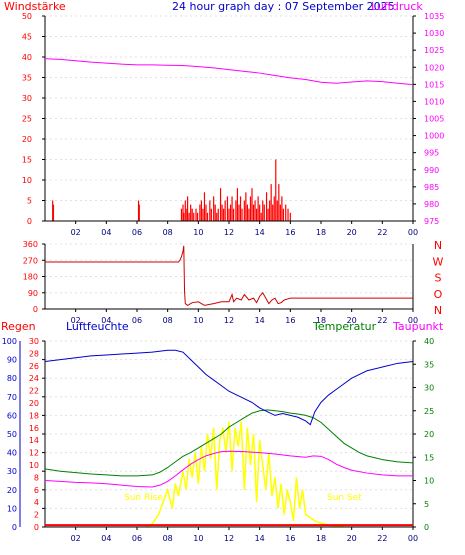 This screenshot has width=465, height=555. Describe the element at coordinates (345, 326) in the screenshot. I see `temperature-axis-title: Temperatur` at that location.